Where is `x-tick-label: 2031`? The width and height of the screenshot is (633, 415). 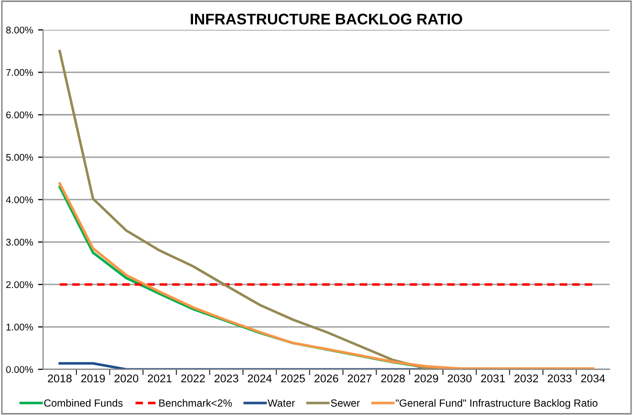
x-tick-label: 2031 is located at coordinates (493, 378).